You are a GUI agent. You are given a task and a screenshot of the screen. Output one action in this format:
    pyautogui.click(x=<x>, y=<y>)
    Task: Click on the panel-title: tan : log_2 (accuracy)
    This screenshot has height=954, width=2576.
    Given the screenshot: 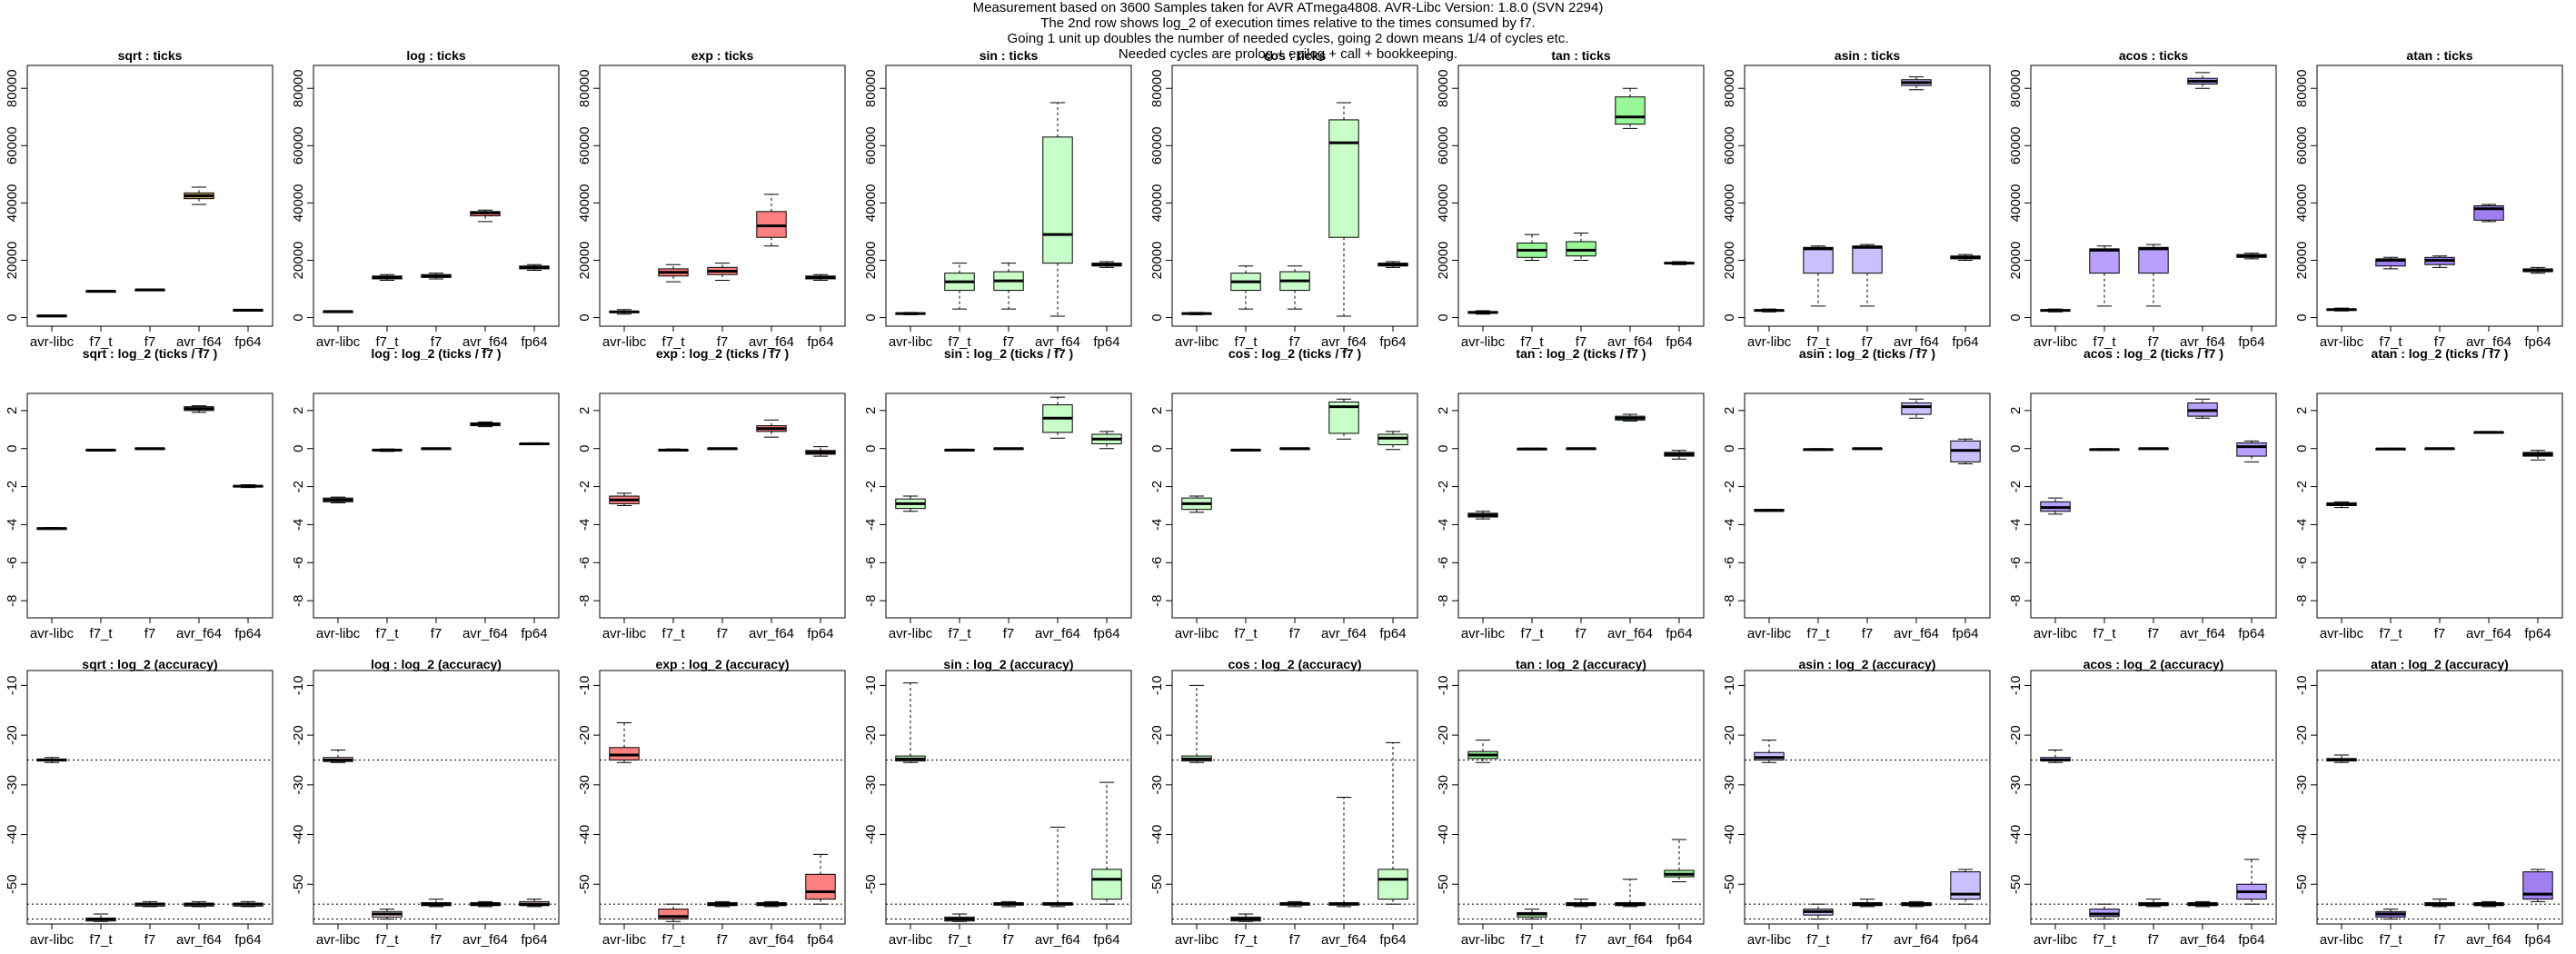 What is the action you would take?
    pyautogui.click(x=1581, y=664)
    